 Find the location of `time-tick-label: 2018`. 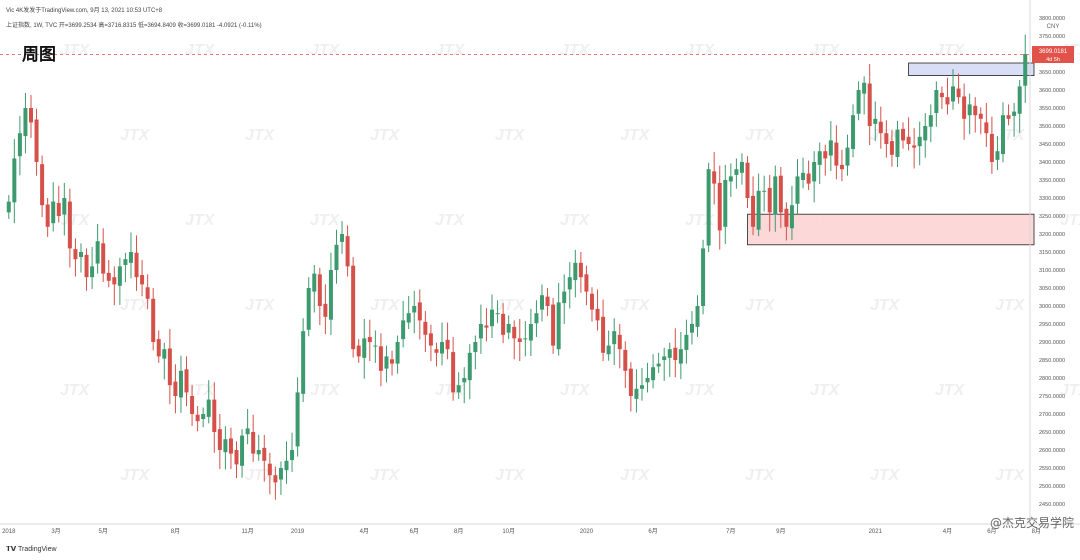

time-tick-label: 2018 is located at coordinates (9, 532).